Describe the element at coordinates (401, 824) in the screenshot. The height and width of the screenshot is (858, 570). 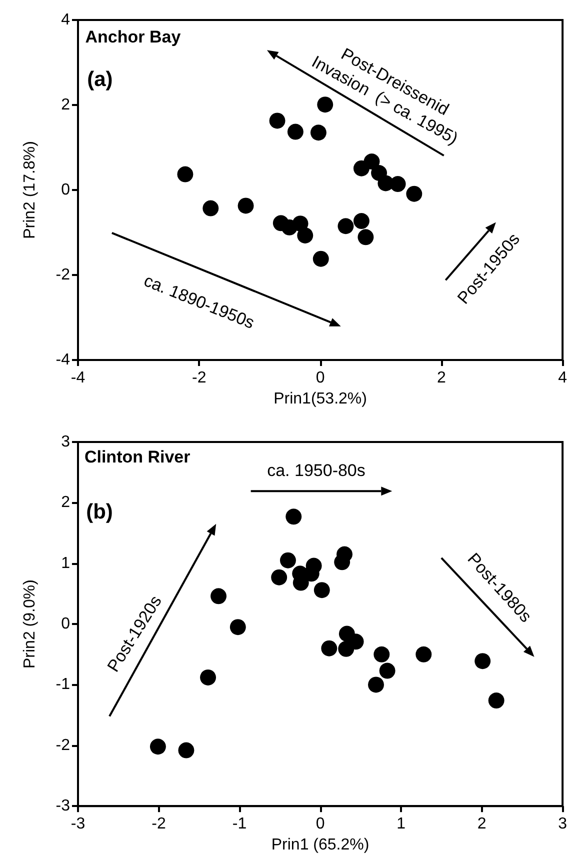
I see `x-tick-label: 1` at that location.